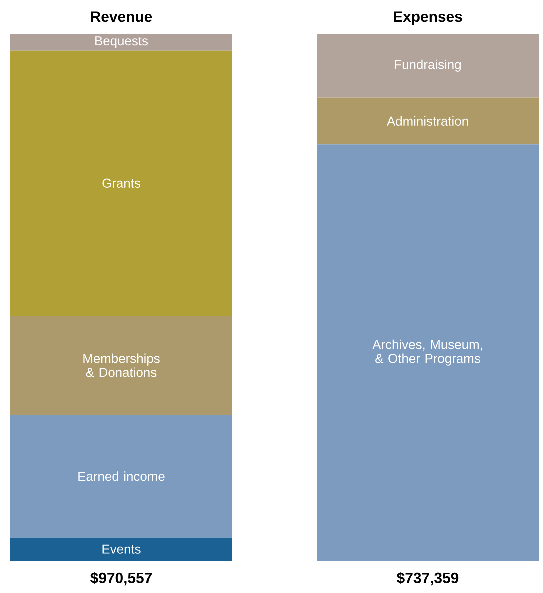 The image size is (543, 593). What do you see at coordinates (428, 579) in the screenshot?
I see `text: $737,359` at bounding box center [428, 579].